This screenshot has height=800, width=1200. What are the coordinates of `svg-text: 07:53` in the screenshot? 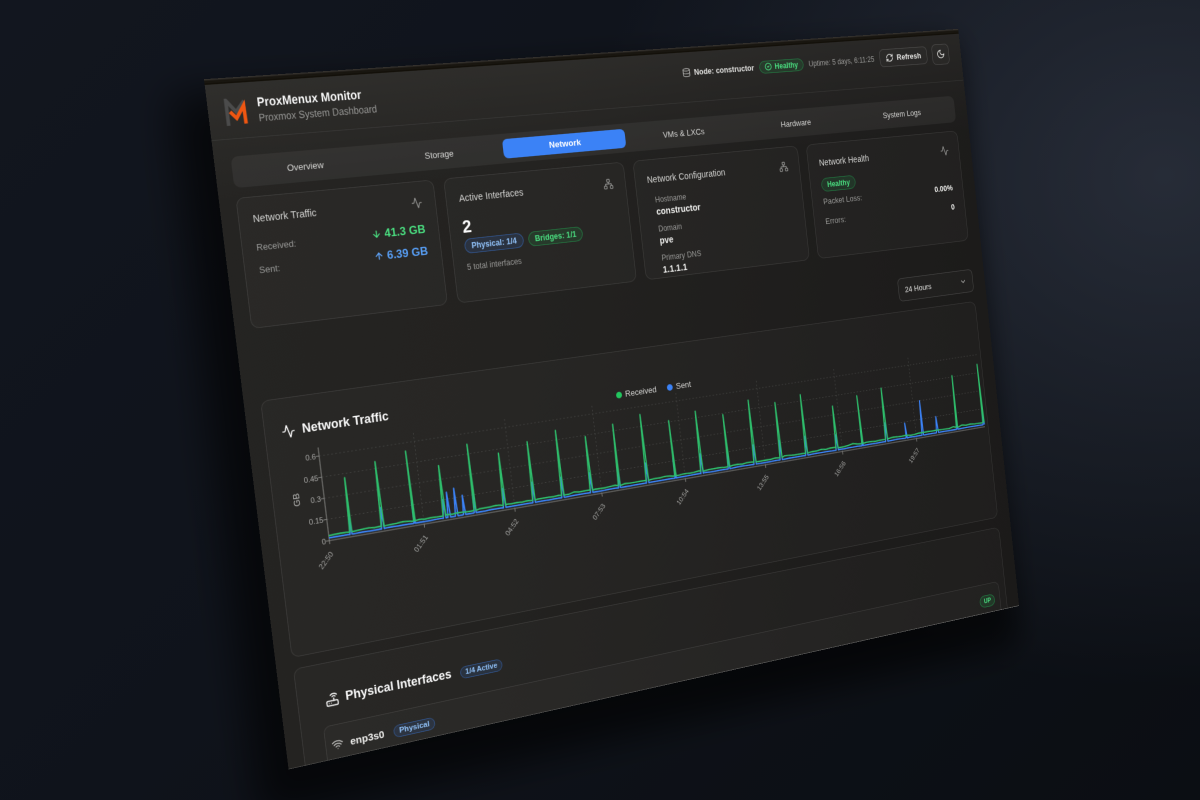 It's located at (599, 512).